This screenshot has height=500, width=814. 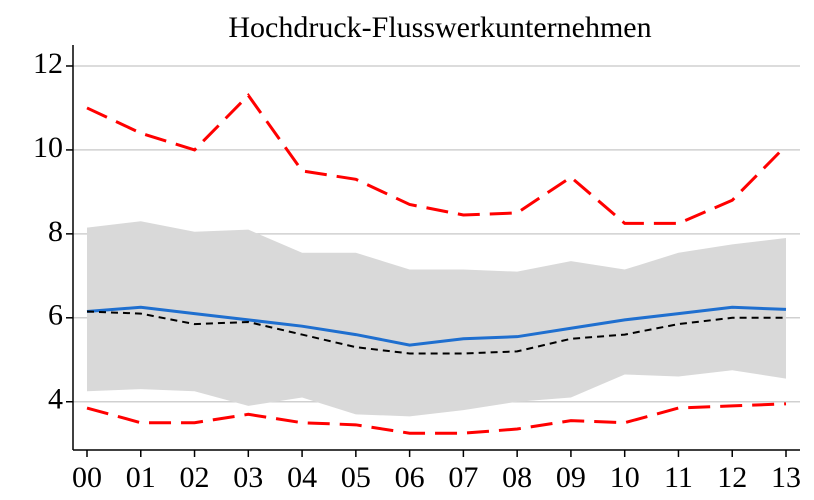 I want to click on chart-title: Hochdruck-Flusswerkunternehmen, so click(x=439, y=27).